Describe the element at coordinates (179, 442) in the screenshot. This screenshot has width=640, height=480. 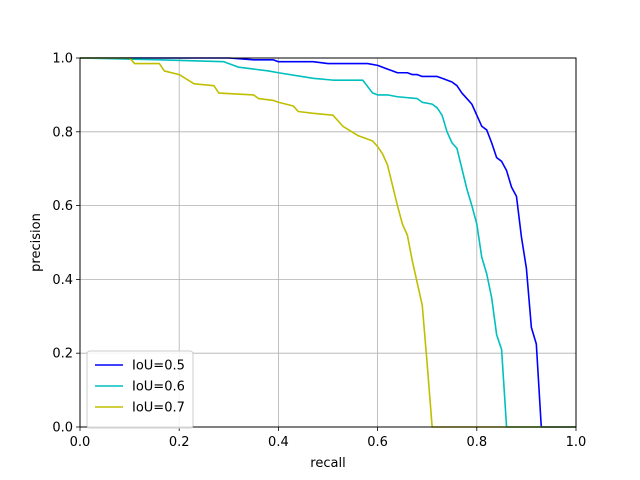
I see `x-tick-label: 0.2` at that location.